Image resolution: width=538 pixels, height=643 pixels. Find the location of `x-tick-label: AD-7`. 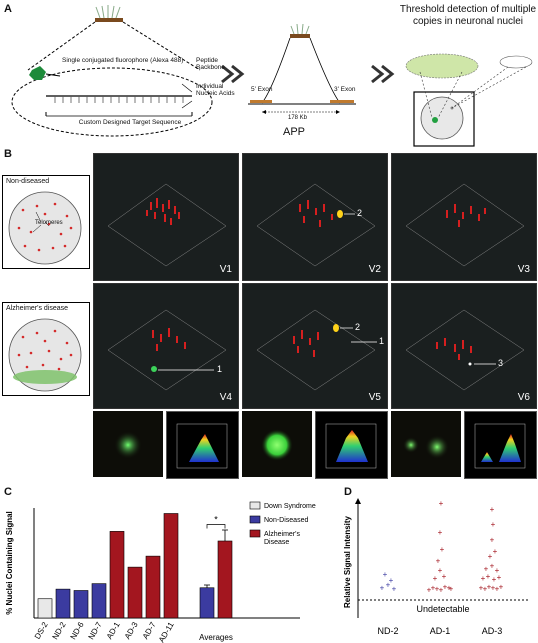

x-tick-label: AD-7 is located at coordinates (149, 630).